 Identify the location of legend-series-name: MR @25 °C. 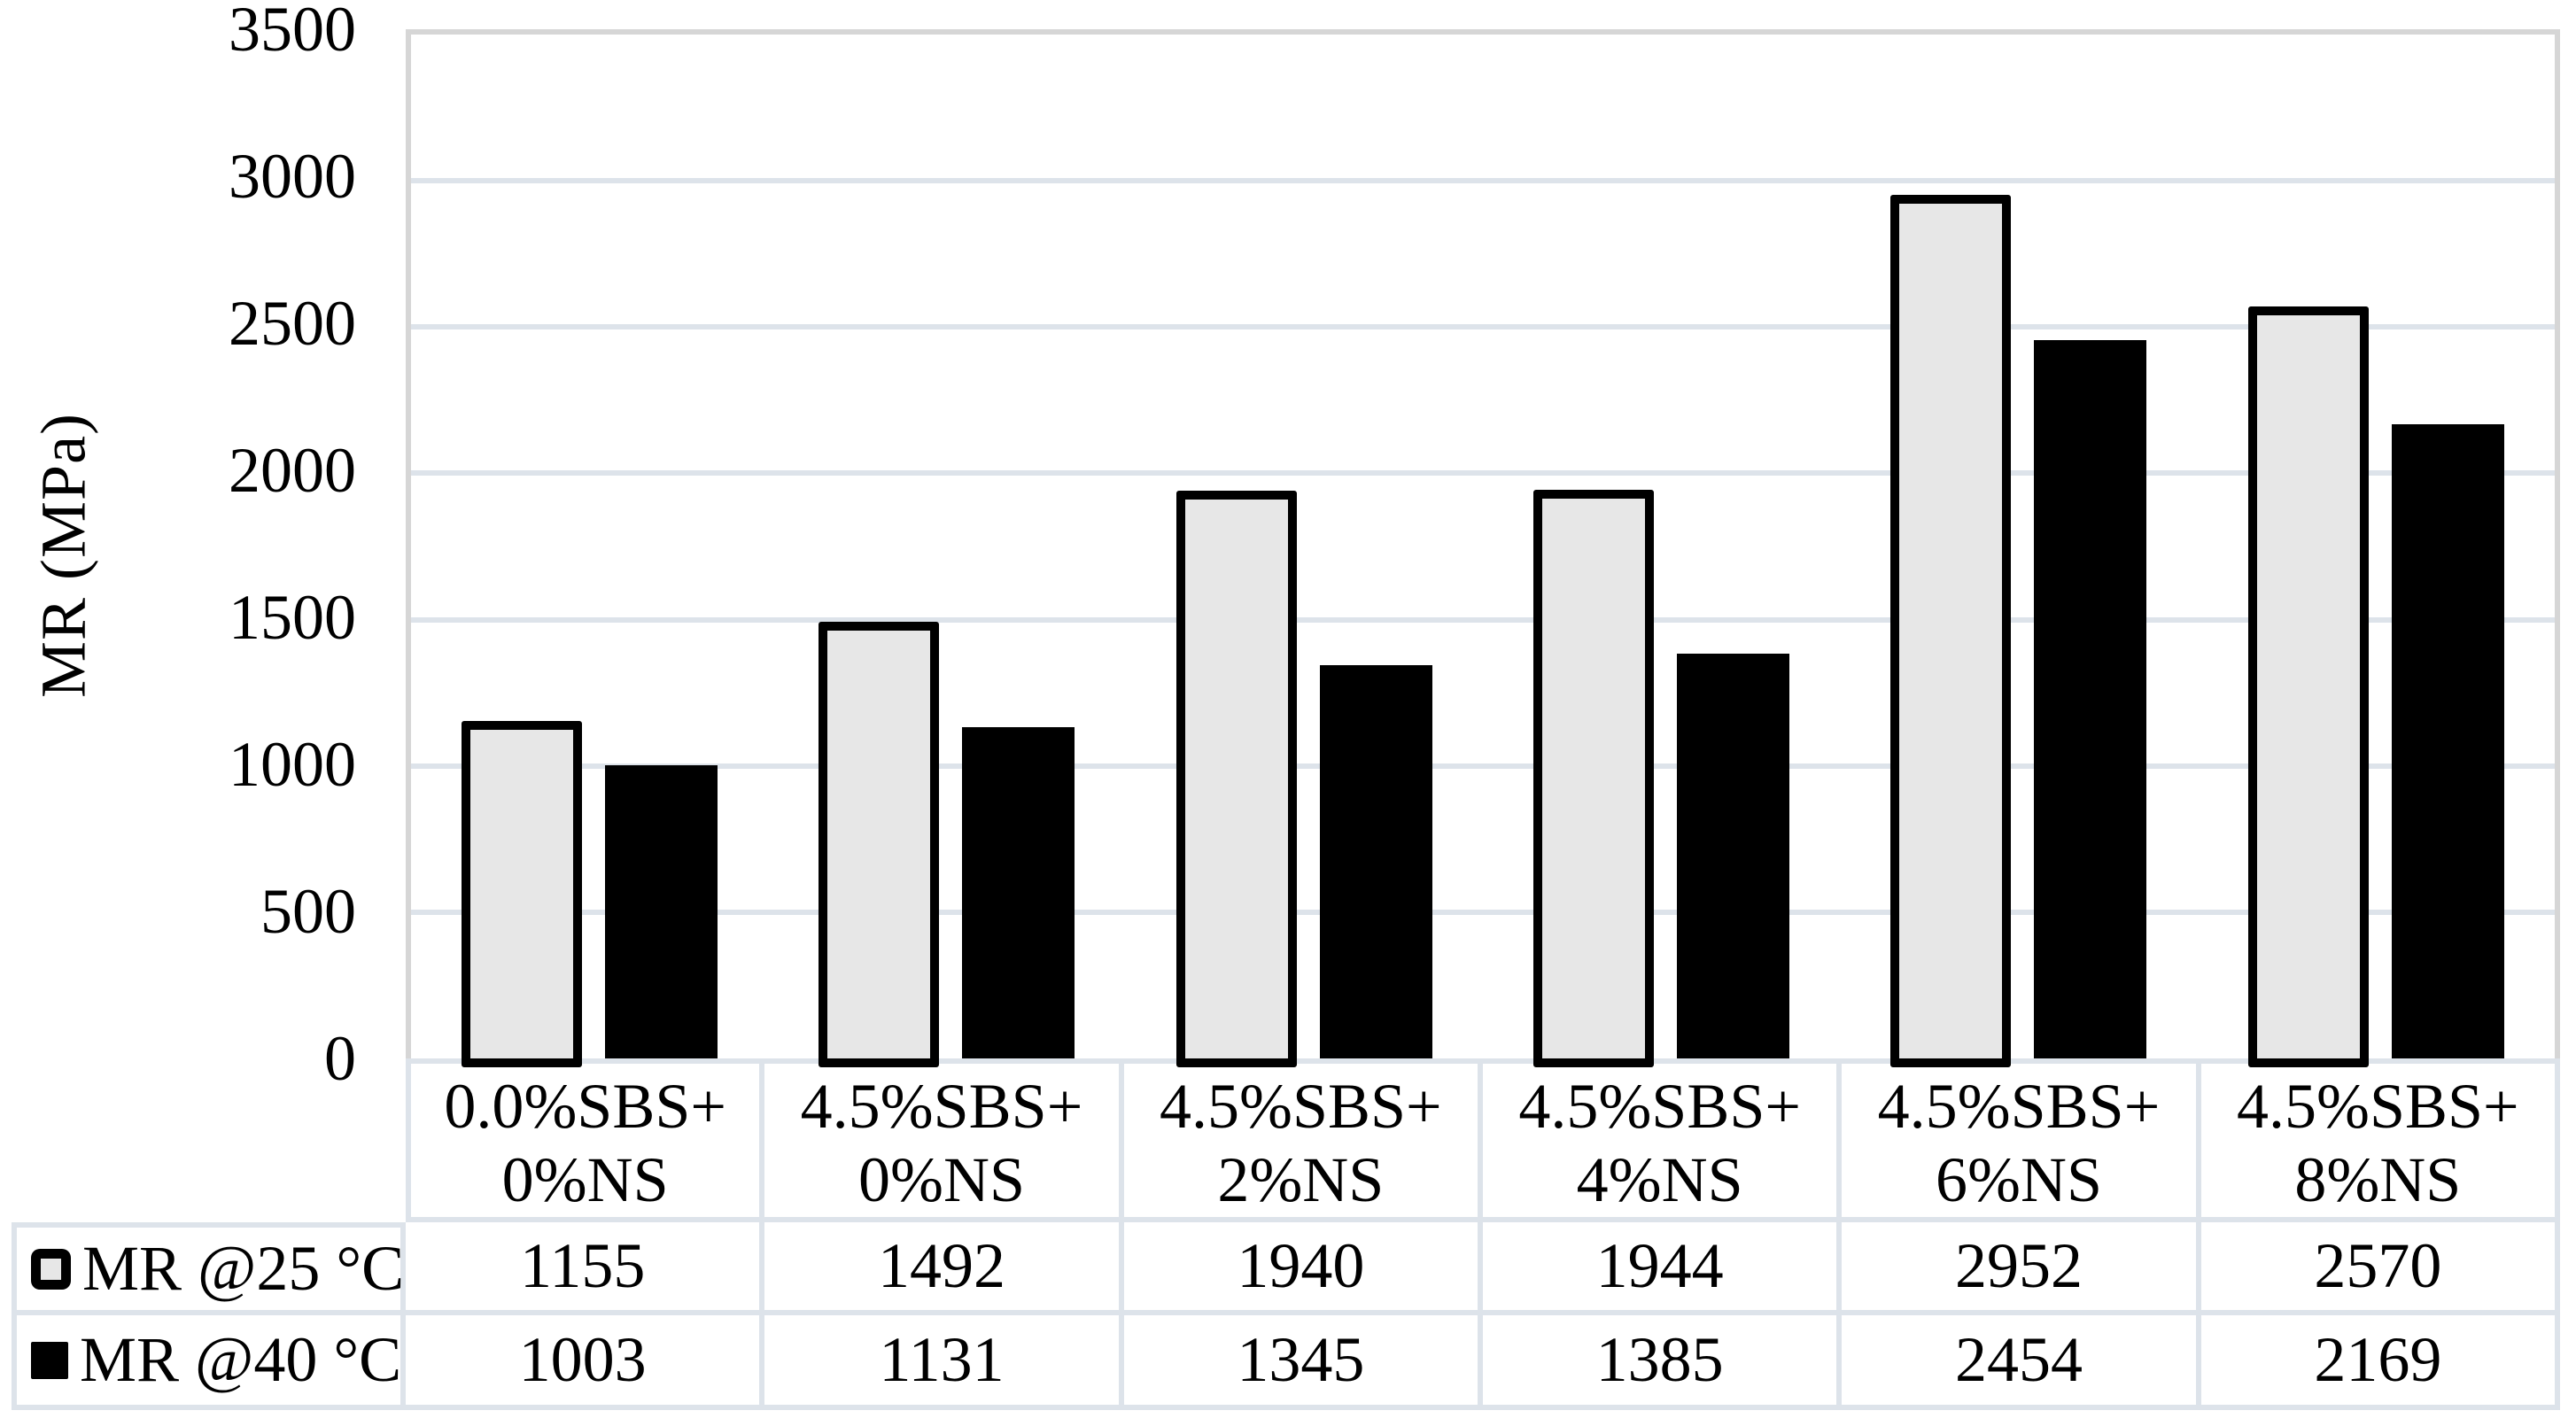
(243, 1268).